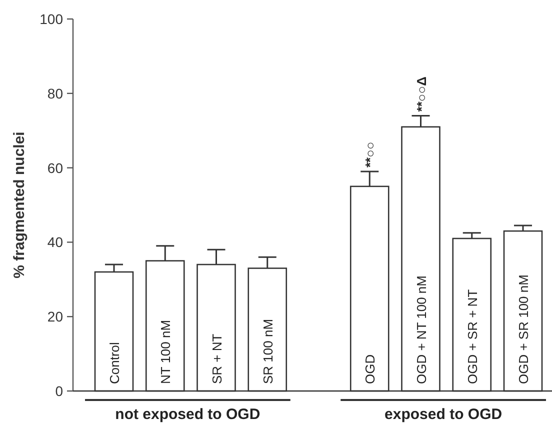 This screenshot has height=428, width=552. Describe the element at coordinates (19, 205) in the screenshot. I see `y-axis-title: % fragmented nuclei` at that location.